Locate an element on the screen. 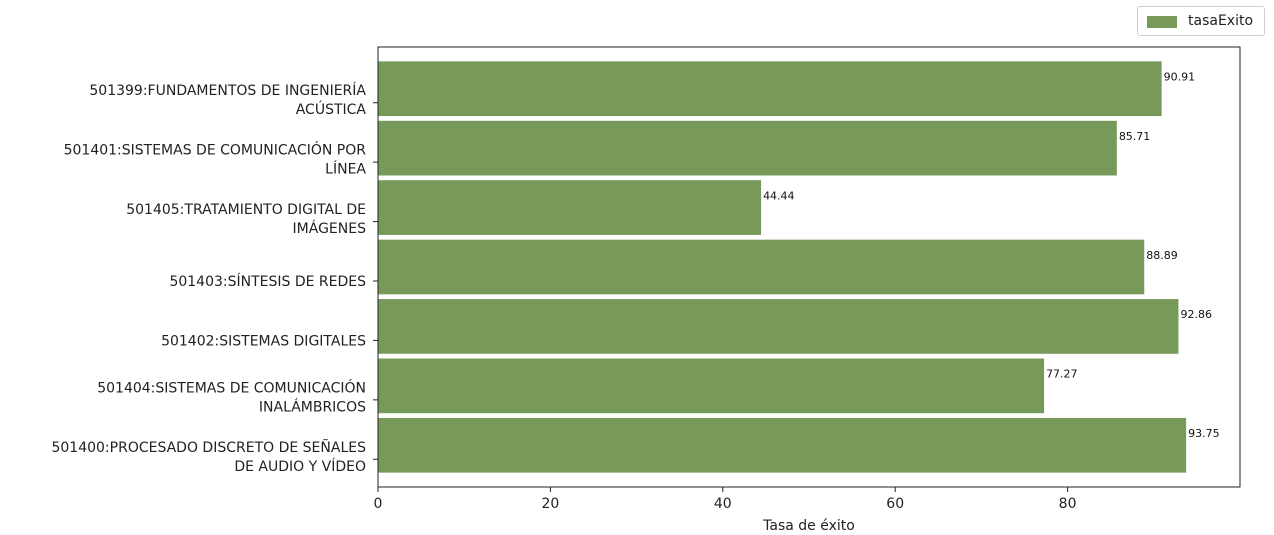 The image size is (1274, 535). x-tick-label: 80 is located at coordinates (1068, 504).